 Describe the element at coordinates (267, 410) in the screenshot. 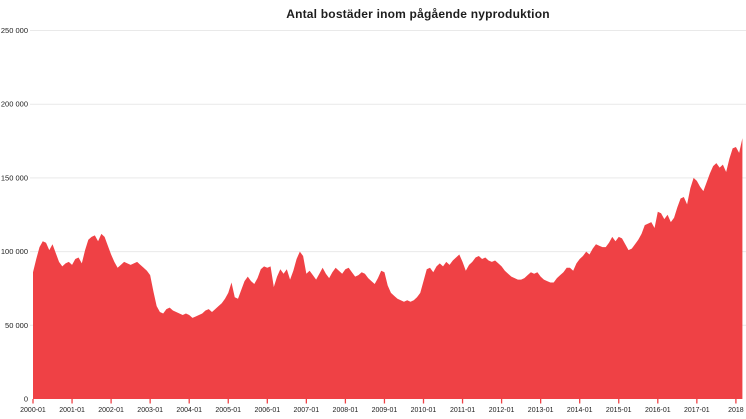

I see `x-axis-label: 2006-01` at that location.